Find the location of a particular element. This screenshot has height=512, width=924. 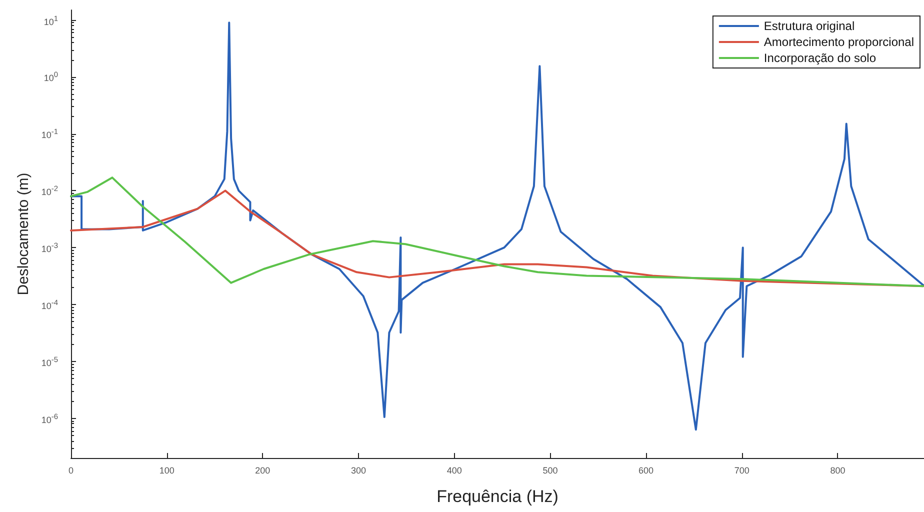

y-tick-label: 10$^{-6}$ is located at coordinates (49, 418).